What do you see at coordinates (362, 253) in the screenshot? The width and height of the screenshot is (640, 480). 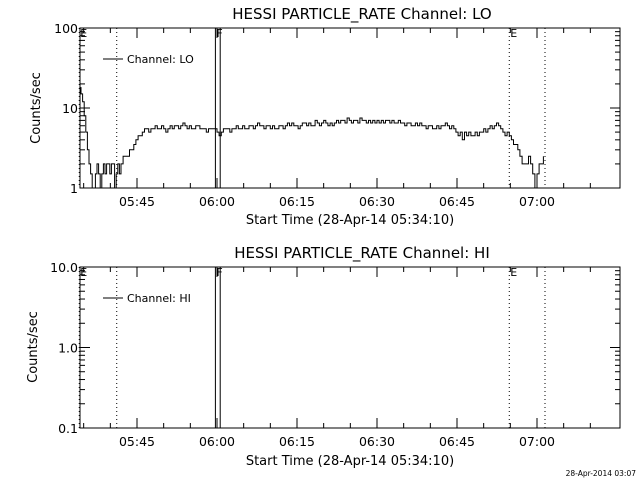 I see `chart-title: HESSI PARTICLE_RATE Channel: HI` at bounding box center [362, 253].